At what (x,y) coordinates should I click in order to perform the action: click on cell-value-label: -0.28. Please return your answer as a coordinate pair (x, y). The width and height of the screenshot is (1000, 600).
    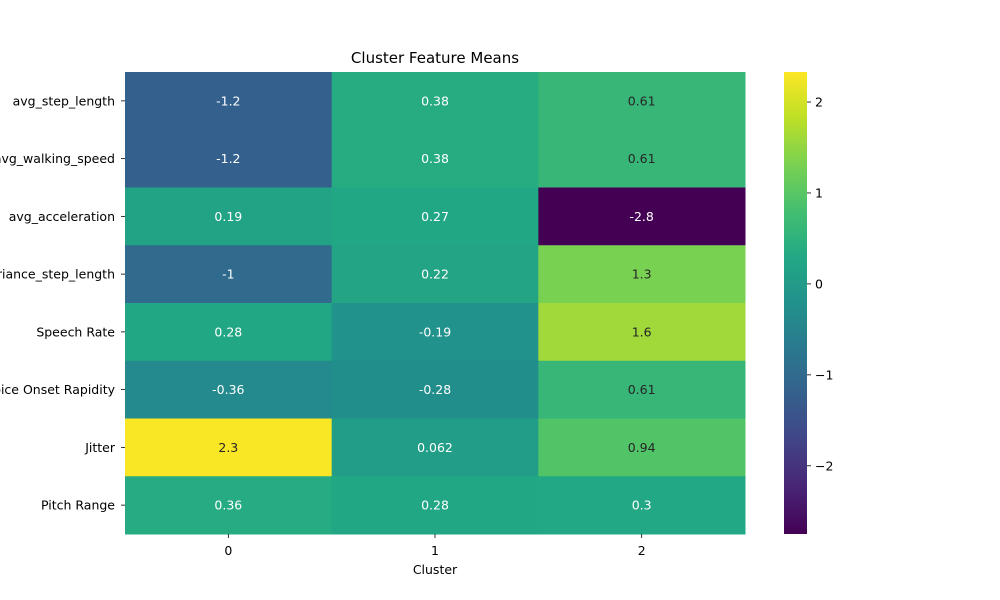
    Looking at the image, I should click on (435, 389).